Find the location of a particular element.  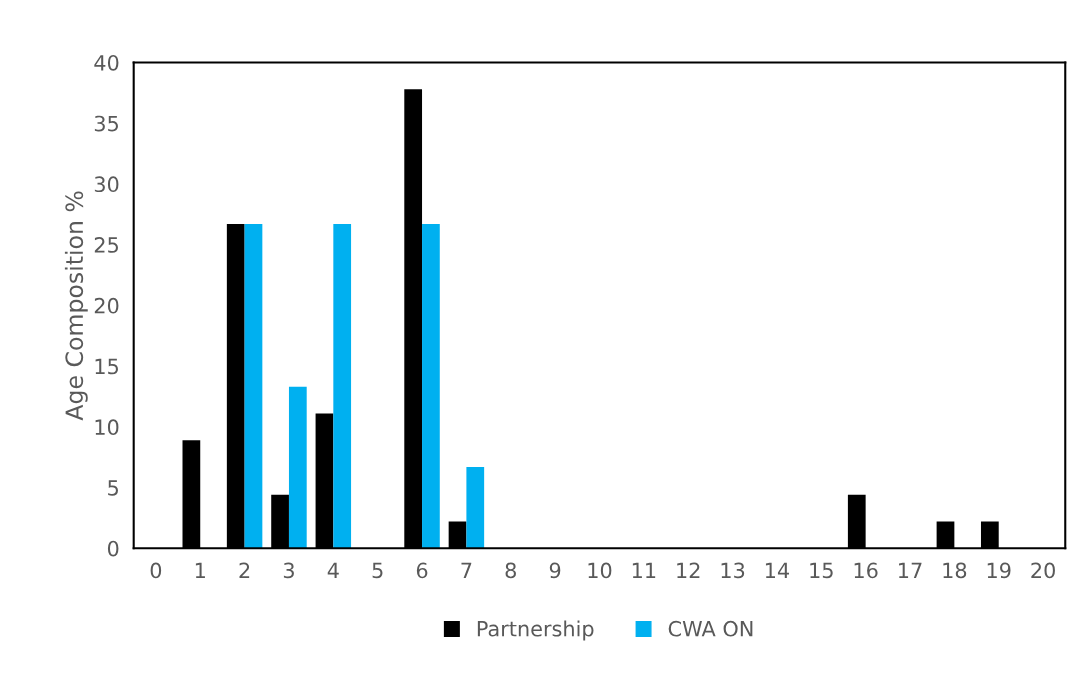

x-tick-label: 11 is located at coordinates (644, 570).